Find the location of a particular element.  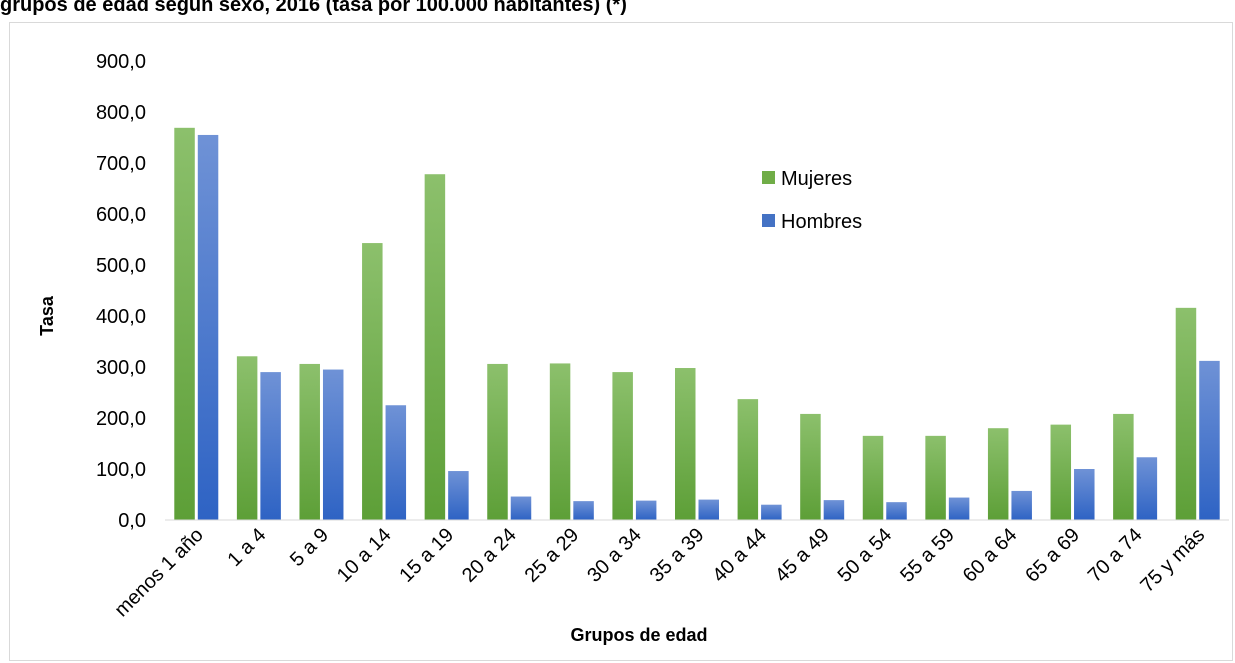

x-tick-label: 50 a 54 is located at coordinates (865, 555).